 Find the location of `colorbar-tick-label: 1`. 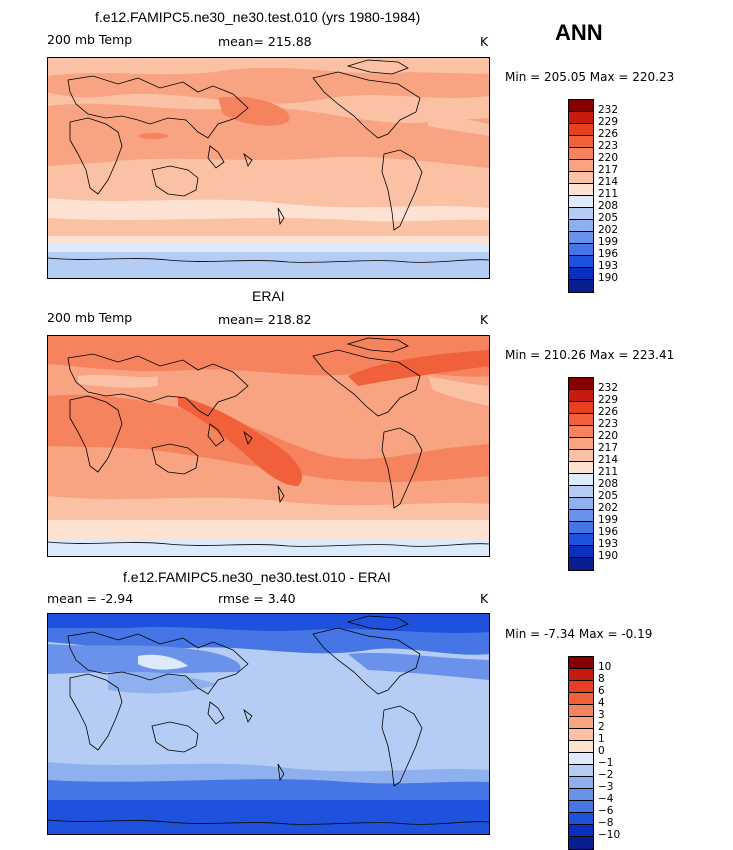

colorbar-tick-label: 1 is located at coordinates (601, 739).